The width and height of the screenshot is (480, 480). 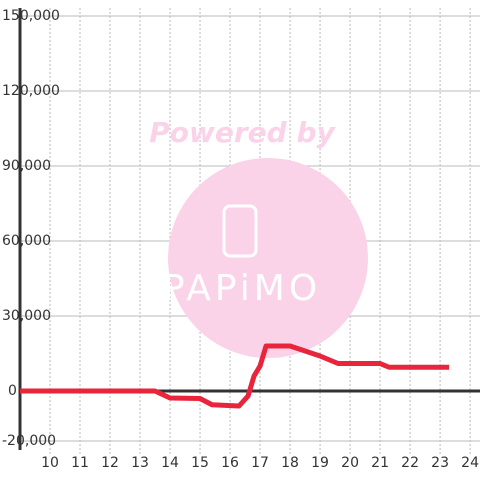 I want to click on x-tick-label: 19, so click(x=320, y=463).